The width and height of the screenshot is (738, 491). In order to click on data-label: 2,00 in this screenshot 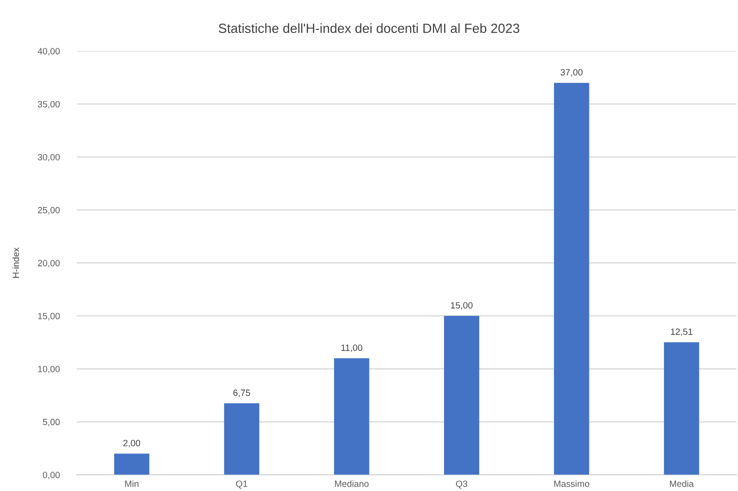, I will do `click(131, 444)`.